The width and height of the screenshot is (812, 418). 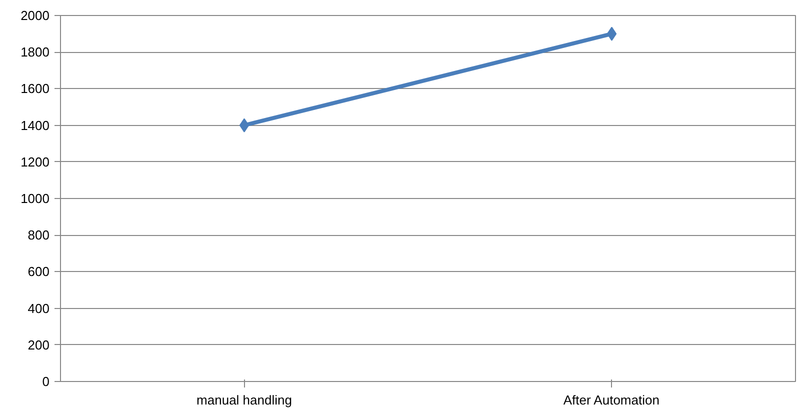 I want to click on y-tick-label: 1000, so click(x=35, y=198).